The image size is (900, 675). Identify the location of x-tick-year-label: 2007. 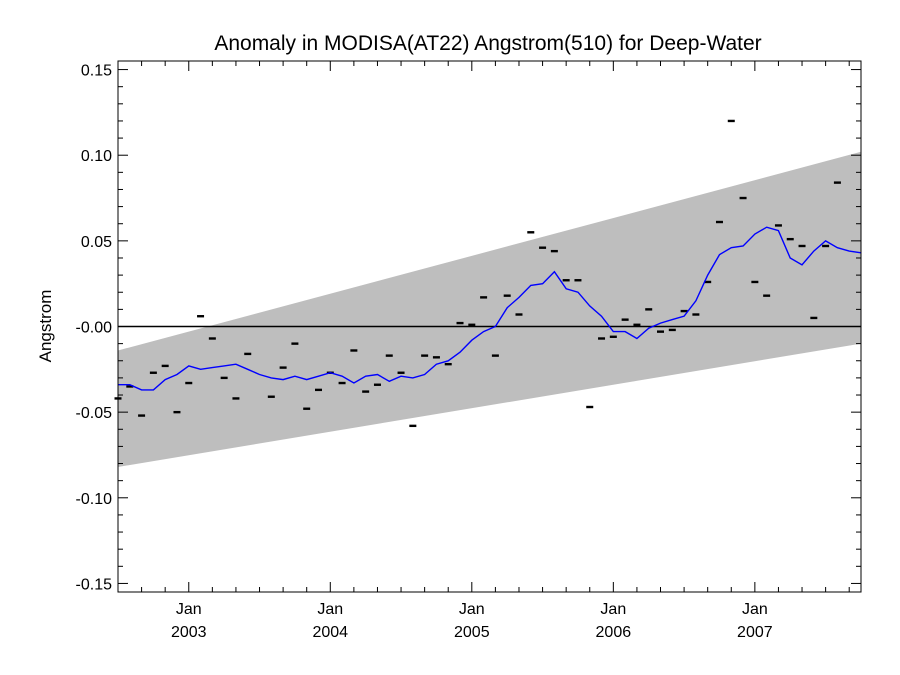
(755, 632).